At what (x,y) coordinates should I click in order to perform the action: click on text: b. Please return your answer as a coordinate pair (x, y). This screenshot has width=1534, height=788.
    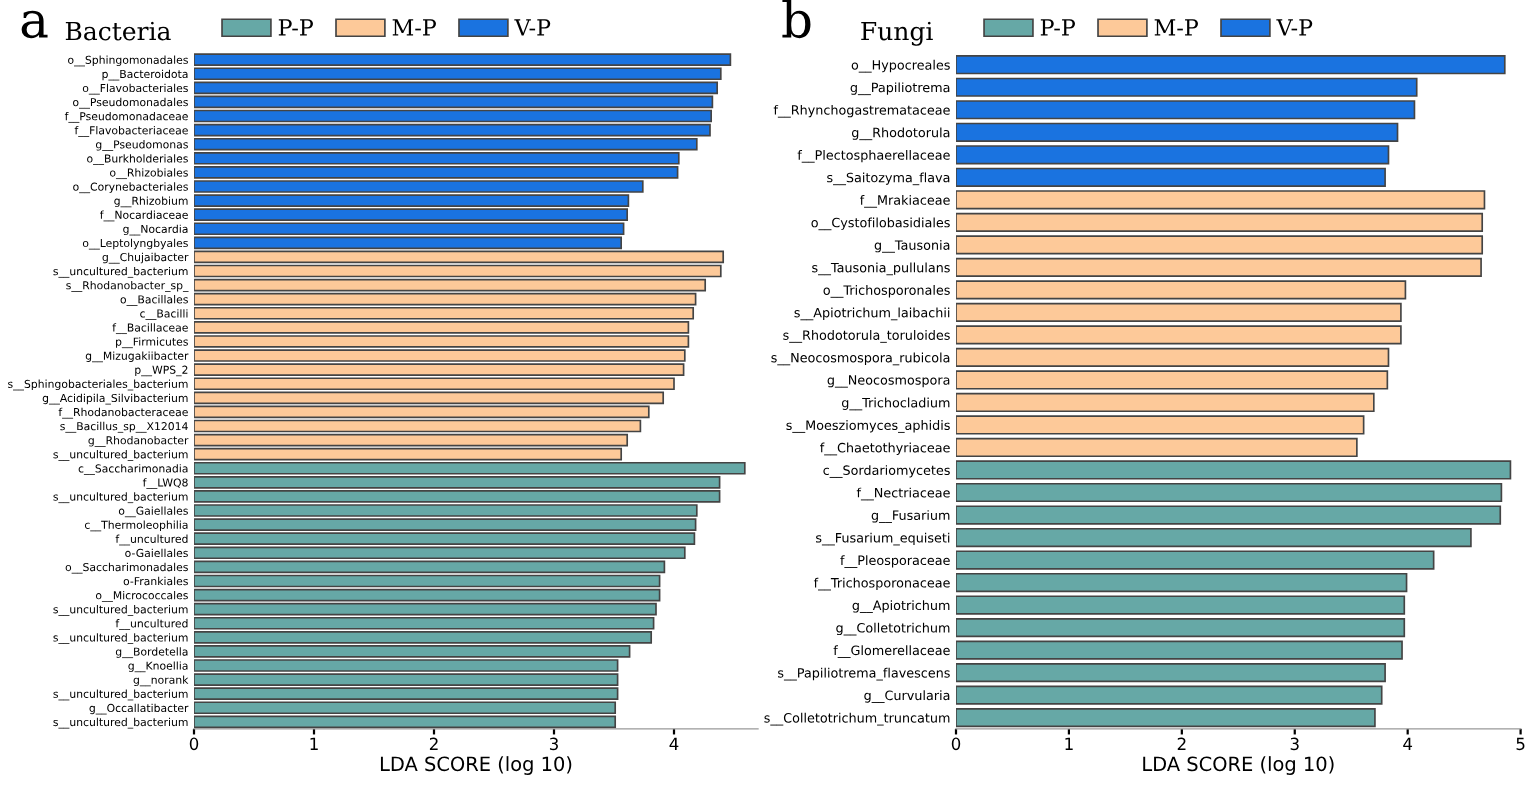
    Looking at the image, I should click on (796, 19).